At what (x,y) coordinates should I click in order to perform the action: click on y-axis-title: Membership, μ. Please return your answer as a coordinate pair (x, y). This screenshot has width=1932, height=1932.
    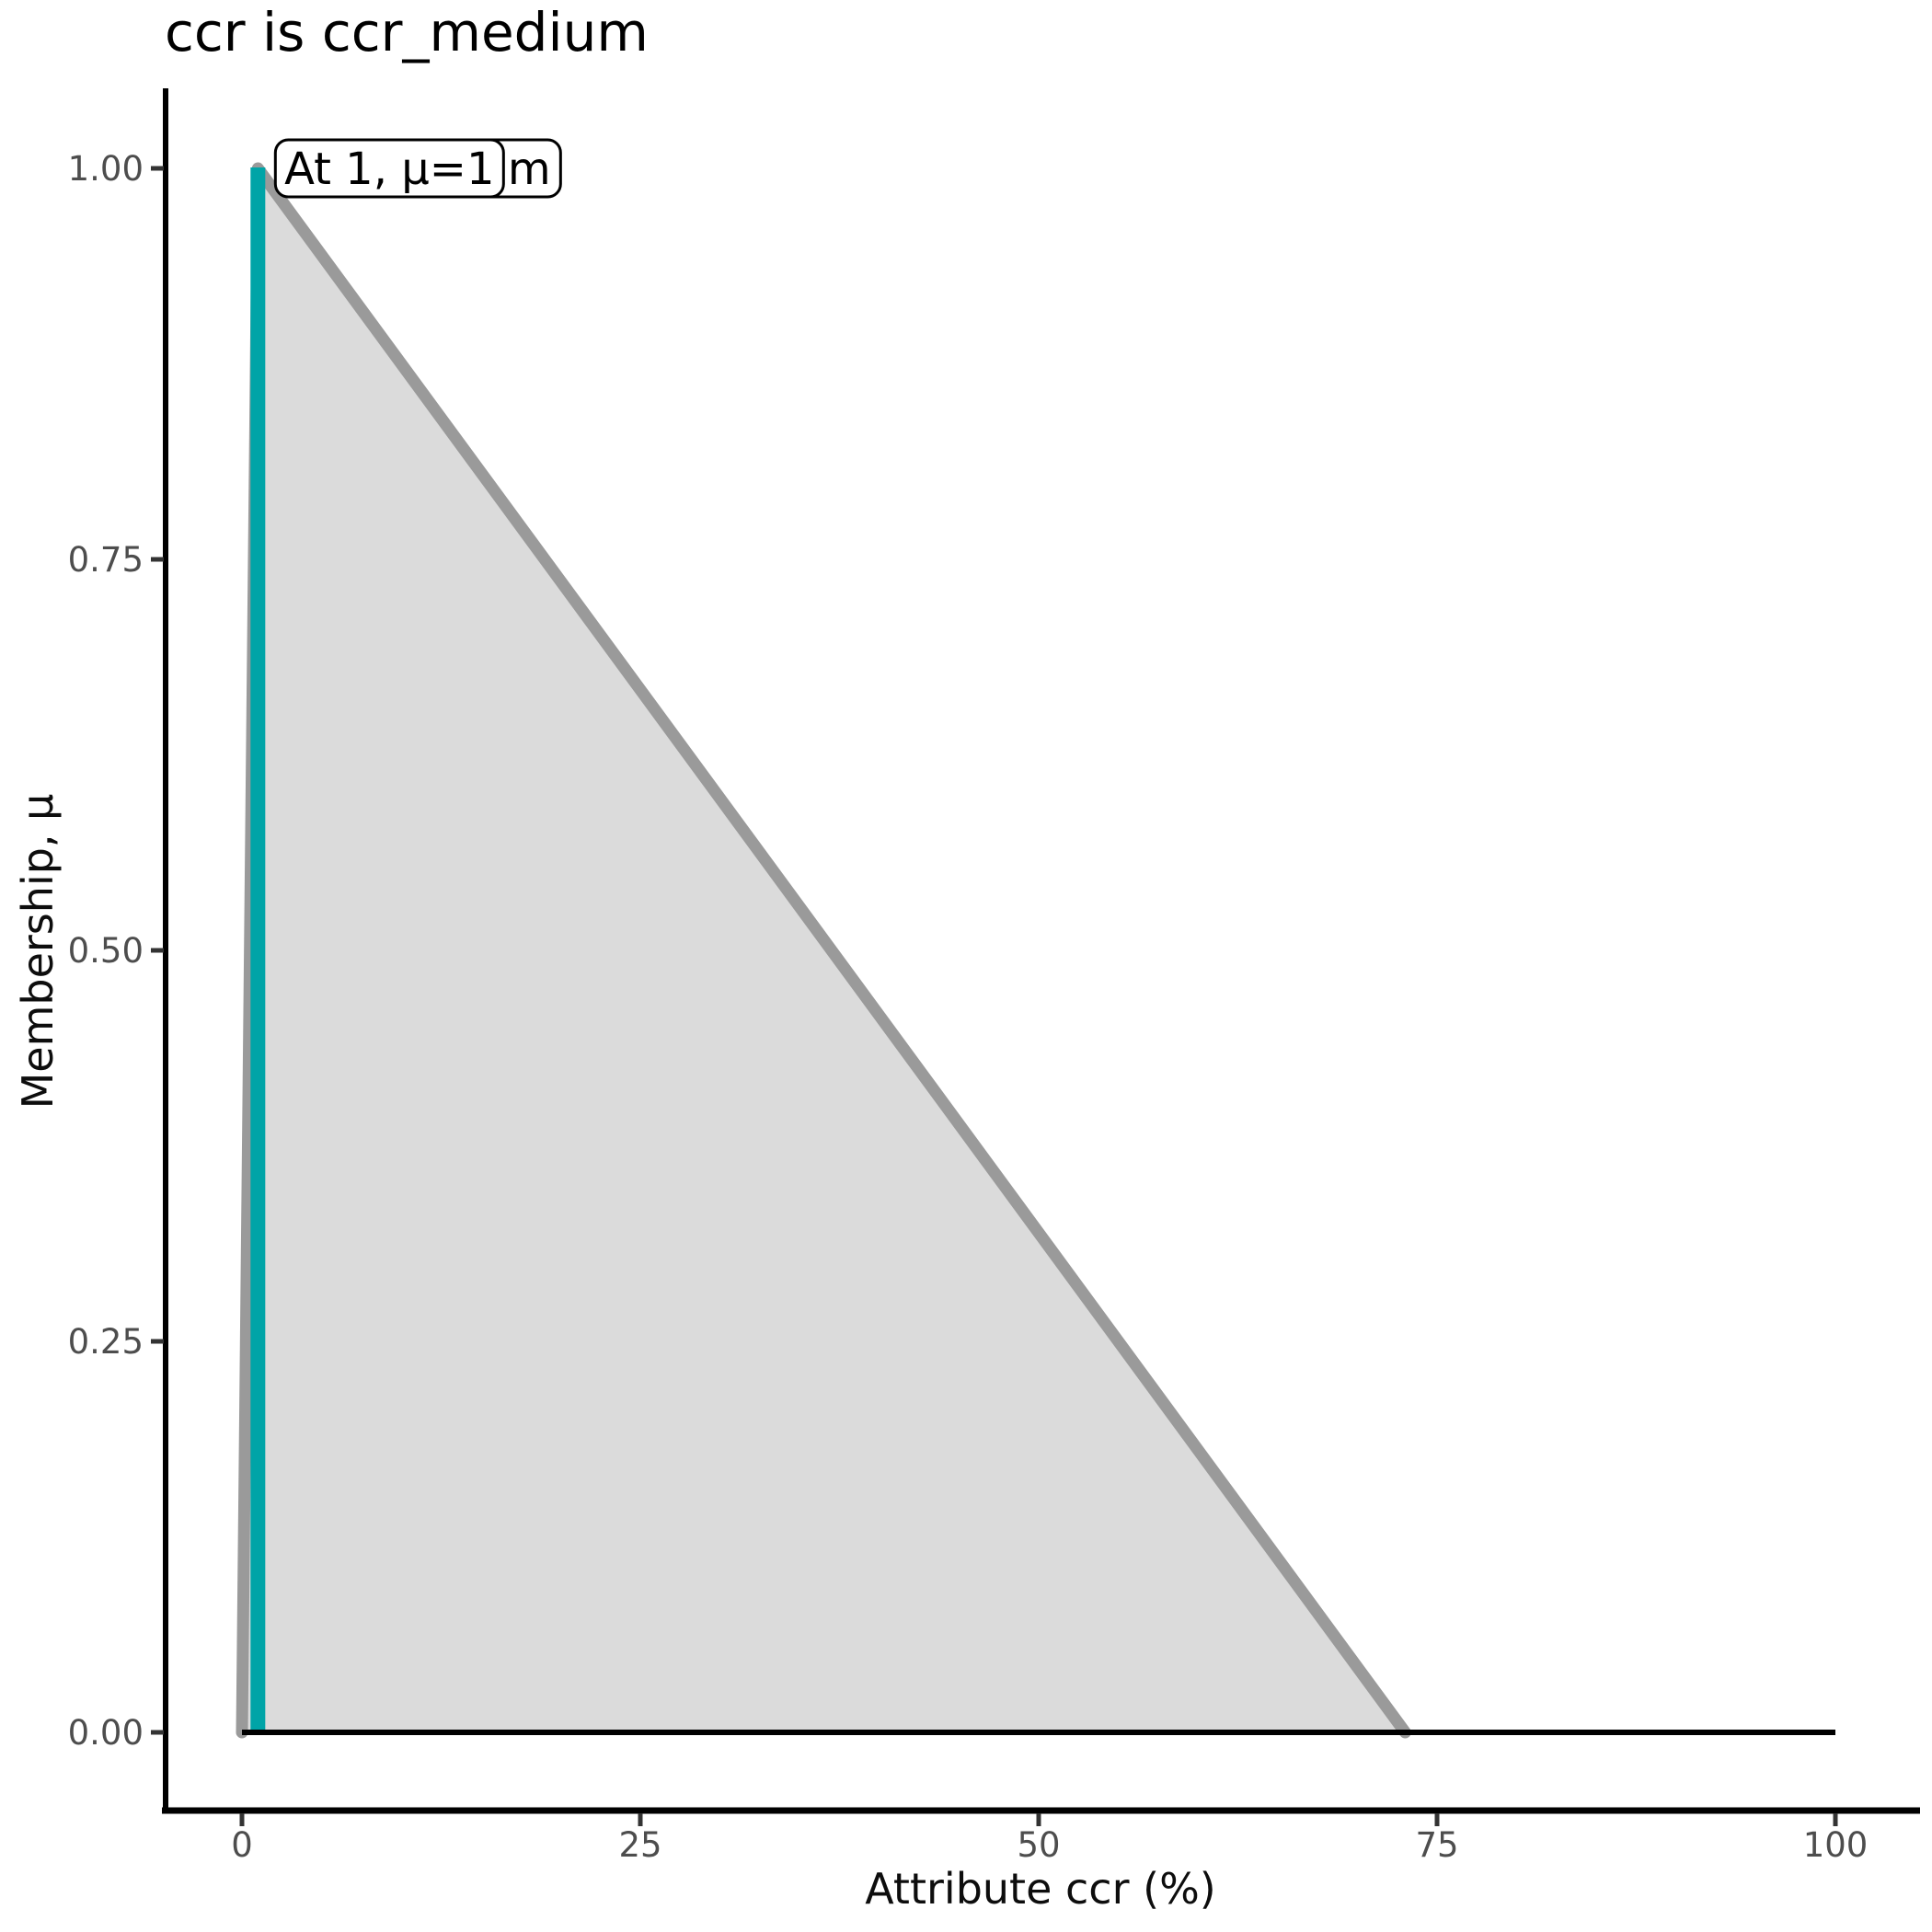
    Looking at the image, I should click on (38, 951).